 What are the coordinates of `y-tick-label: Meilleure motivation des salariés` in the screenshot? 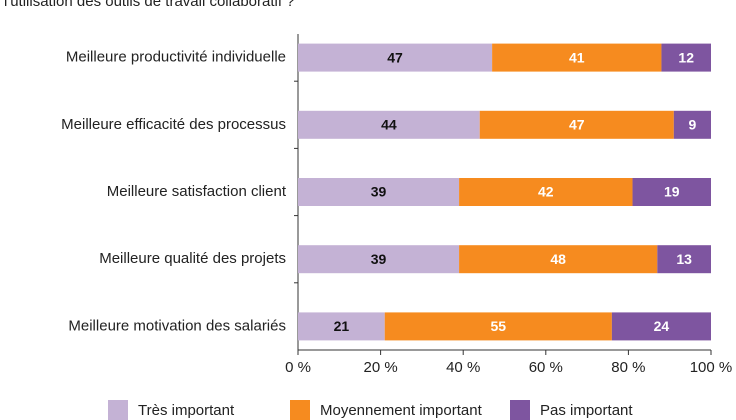 It's located at (177, 325).